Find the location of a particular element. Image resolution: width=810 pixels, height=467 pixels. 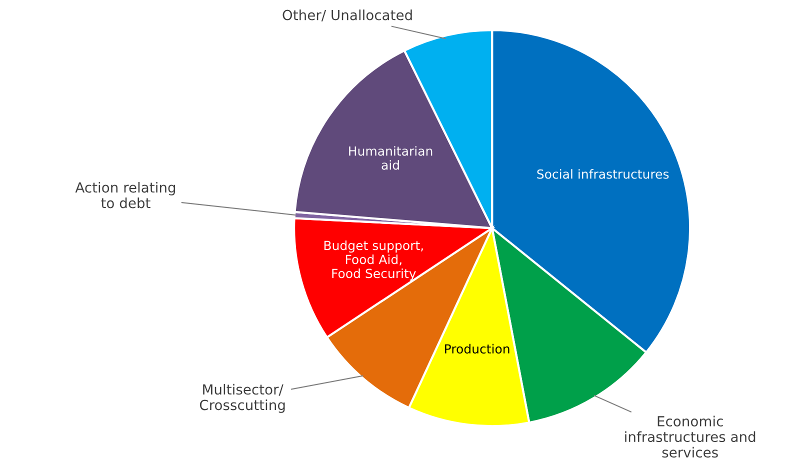

slice-label: Economic infrastructures and services is located at coordinates (690, 437).